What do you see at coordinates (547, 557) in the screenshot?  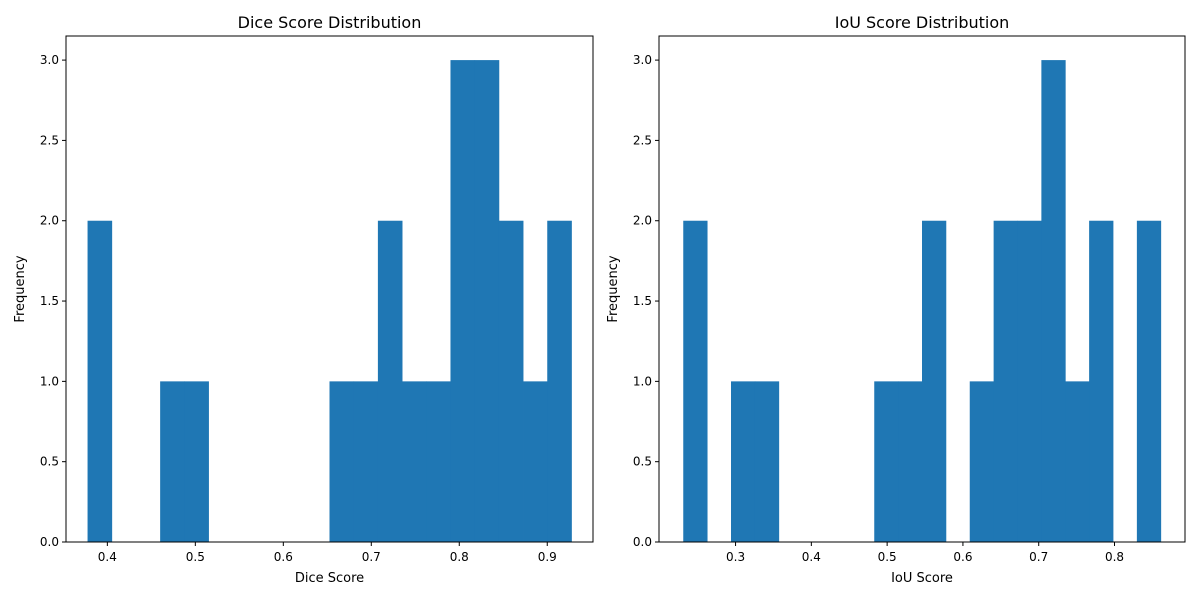 I see `x-tick-label: 0.9` at bounding box center [547, 557].